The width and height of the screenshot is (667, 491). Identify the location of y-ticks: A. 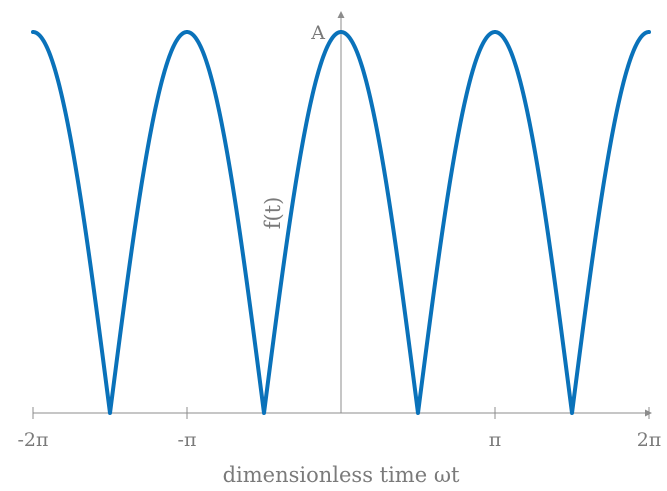
(317, 33).